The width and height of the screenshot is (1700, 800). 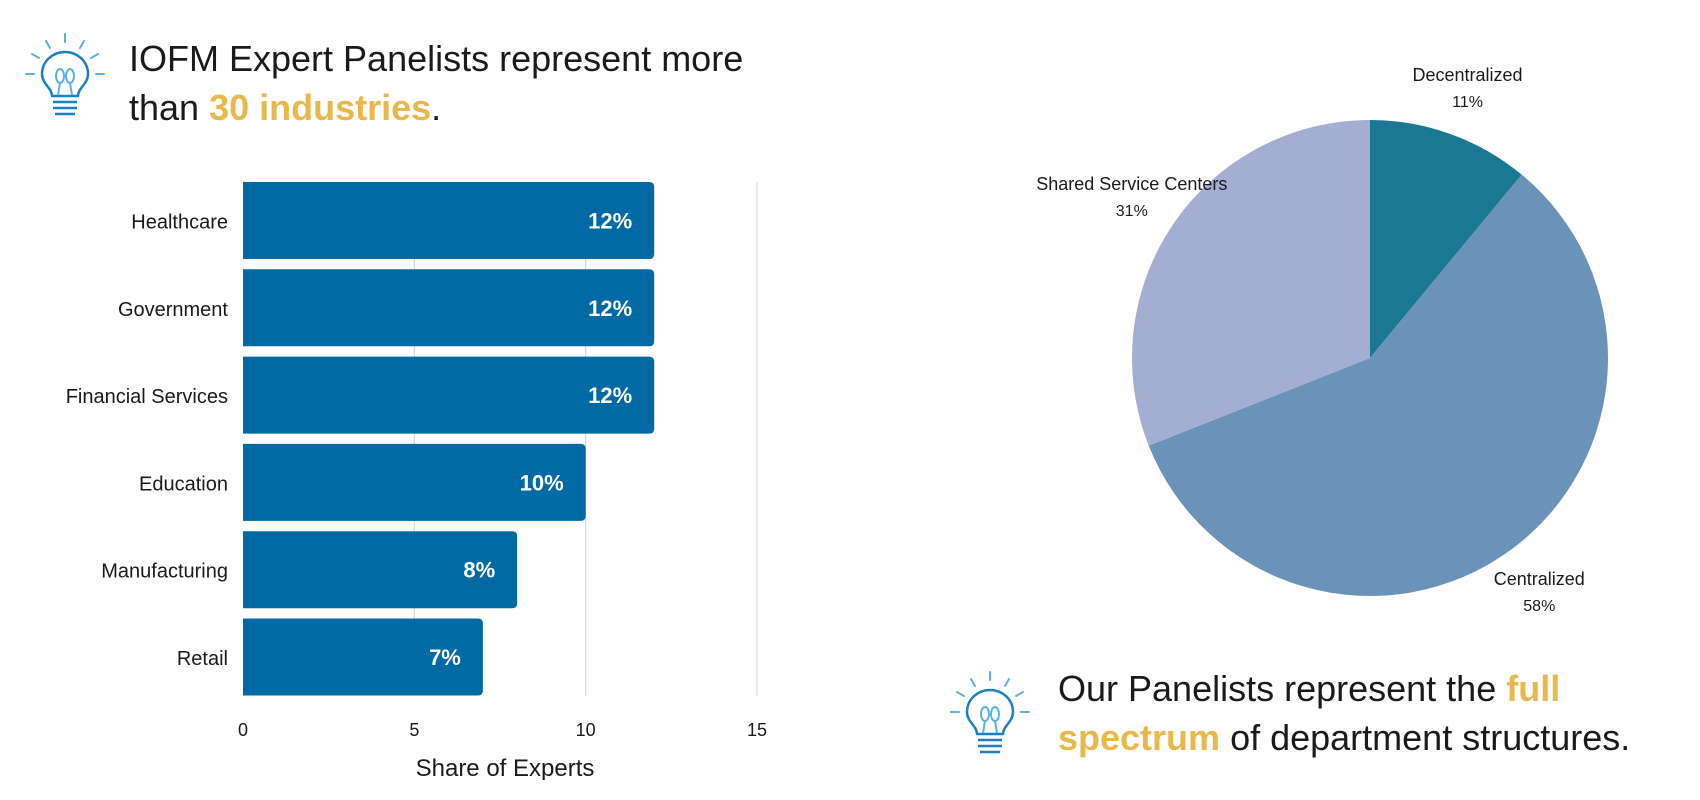 What do you see at coordinates (586, 730) in the screenshot?
I see `x-tick-label: 10` at bounding box center [586, 730].